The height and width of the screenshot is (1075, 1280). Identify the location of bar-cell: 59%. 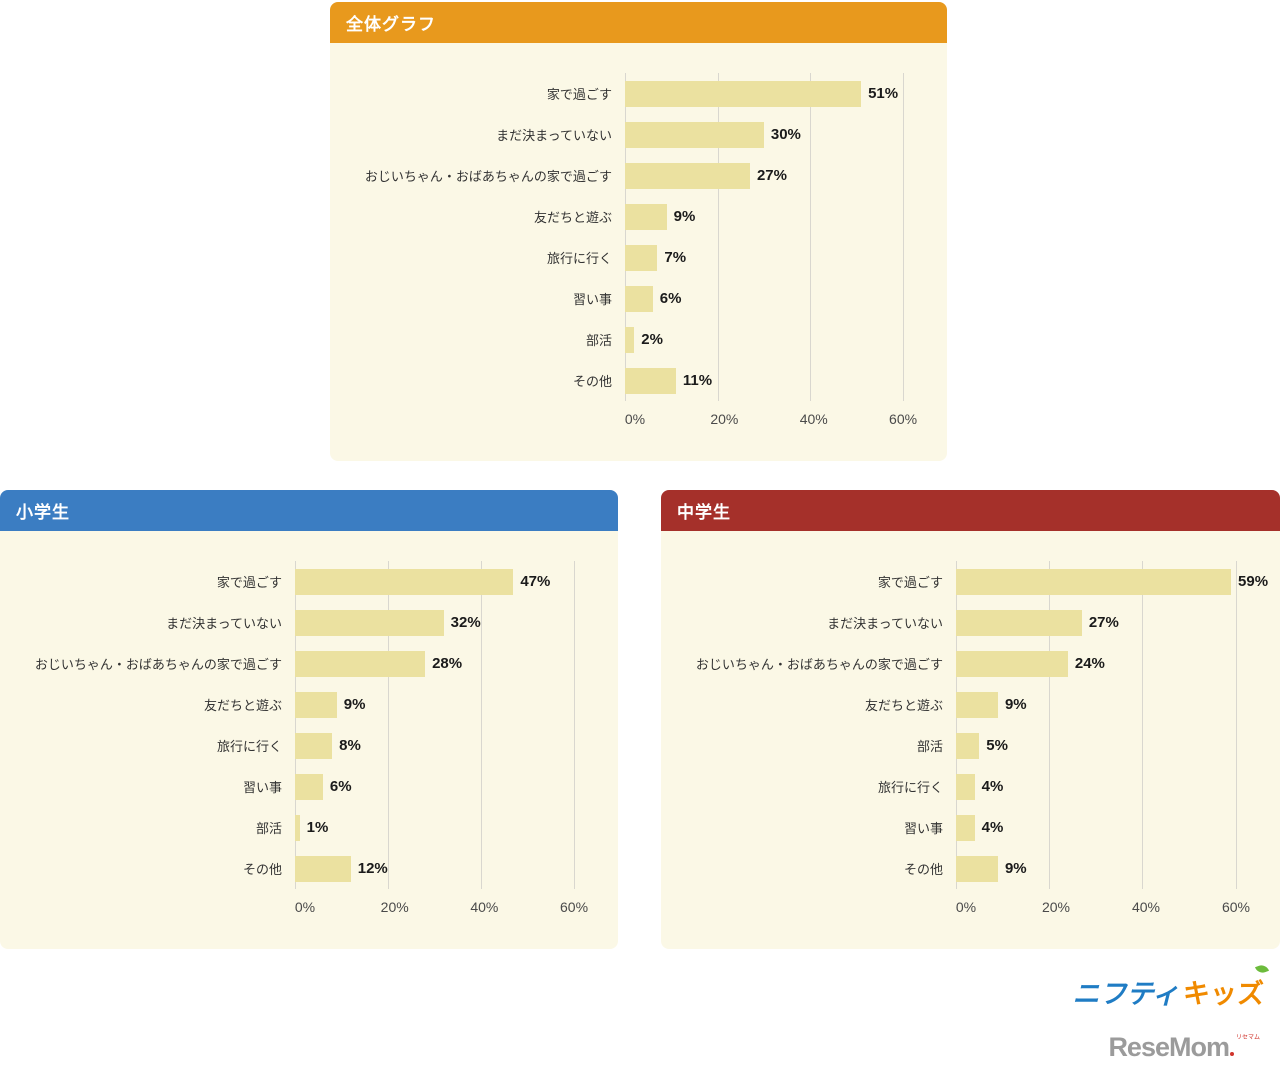
(1112, 581).